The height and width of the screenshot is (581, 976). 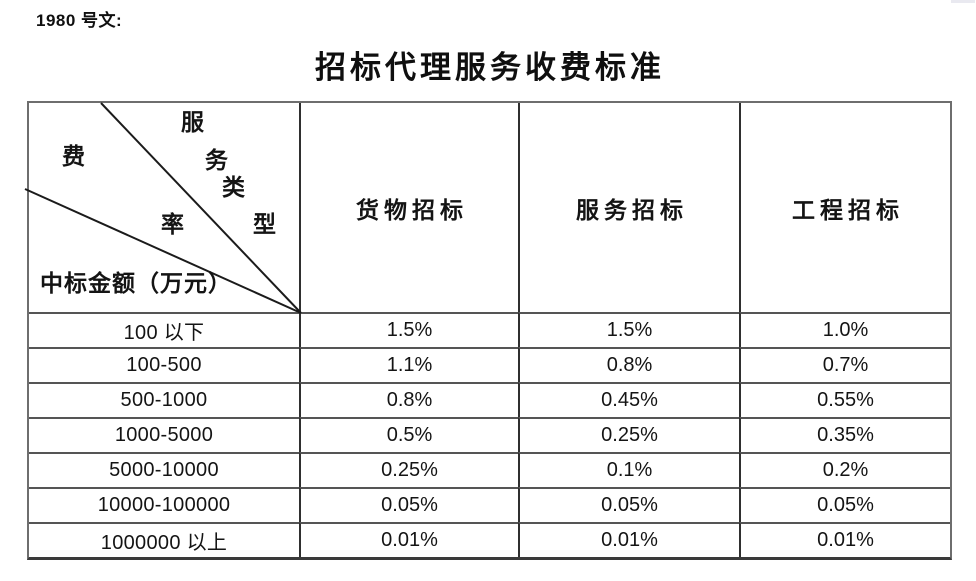 What do you see at coordinates (264, 224) in the screenshot?
I see `corner-service-char-4: 型` at bounding box center [264, 224].